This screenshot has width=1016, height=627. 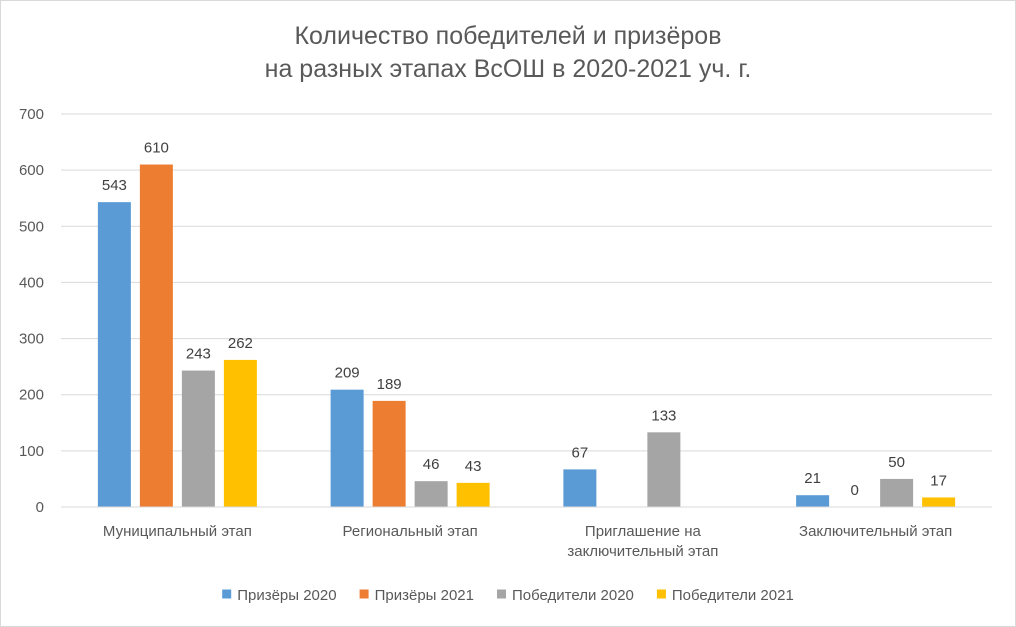 I want to click on category-label-4-line-1: Заключительный этап, so click(x=875, y=531).